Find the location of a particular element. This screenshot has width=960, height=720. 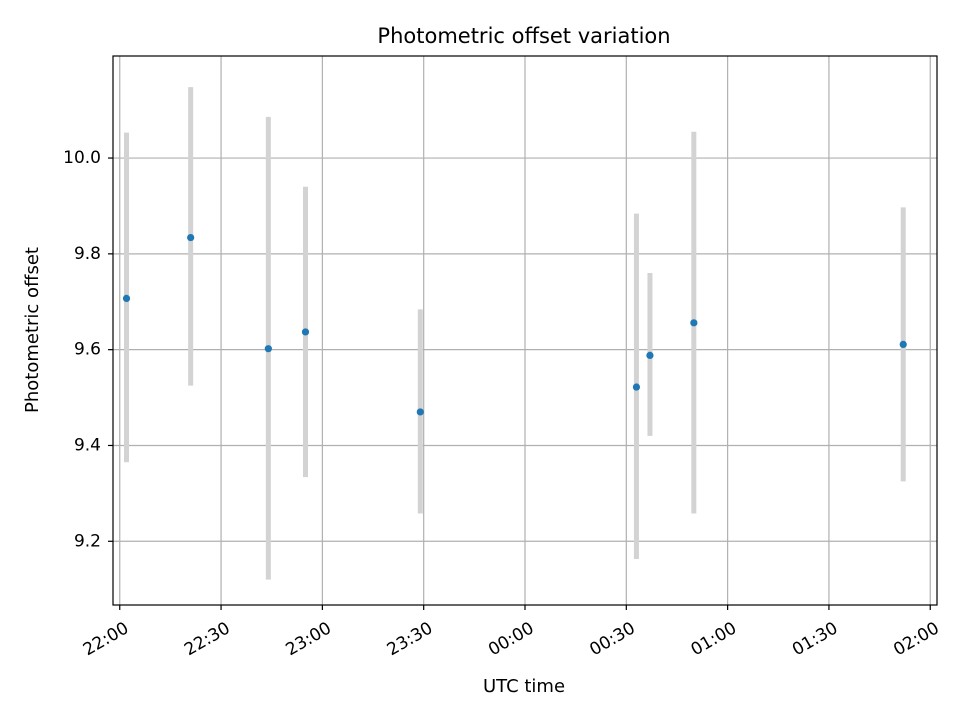

y-tick-label: 9.8 is located at coordinates (87, 254).